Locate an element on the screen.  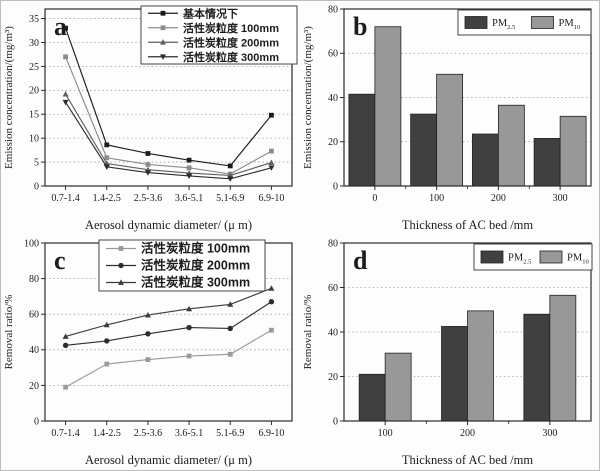
x-tick-label: 200 is located at coordinates (498, 198).